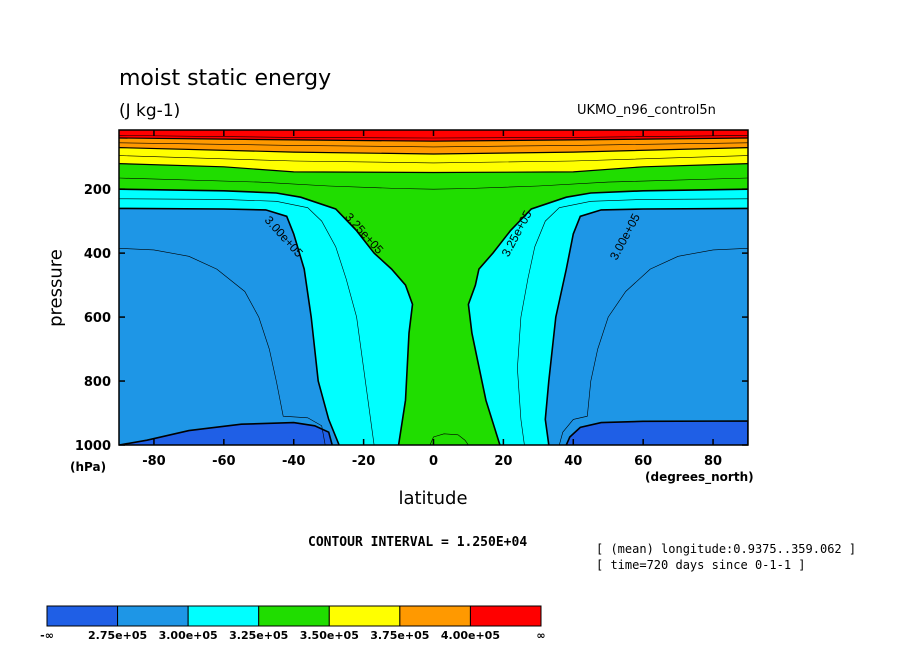  Describe the element at coordinates (433, 137) in the screenshot. I see `contour-4.125e+05` at that location.